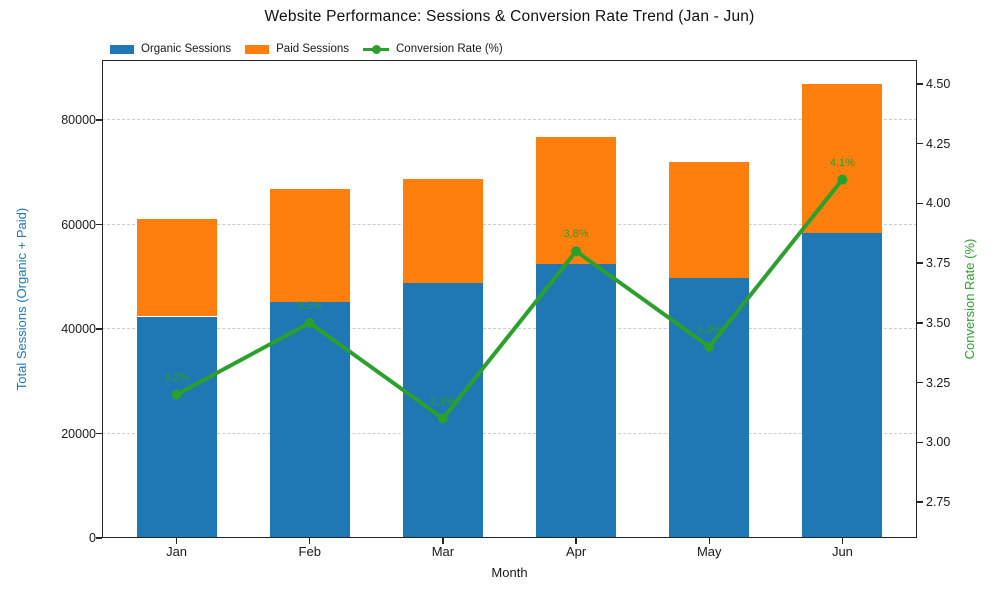 The image size is (1000, 600). Describe the element at coordinates (186, 49) in the screenshot. I see `legend-label-organic: Organic Sessions` at that location.